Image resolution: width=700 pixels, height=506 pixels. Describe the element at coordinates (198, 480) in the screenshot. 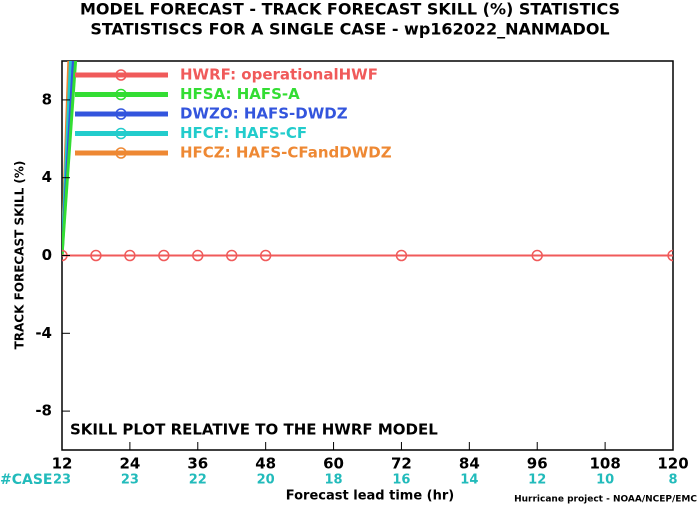

I see `case-count: 22` at that location.